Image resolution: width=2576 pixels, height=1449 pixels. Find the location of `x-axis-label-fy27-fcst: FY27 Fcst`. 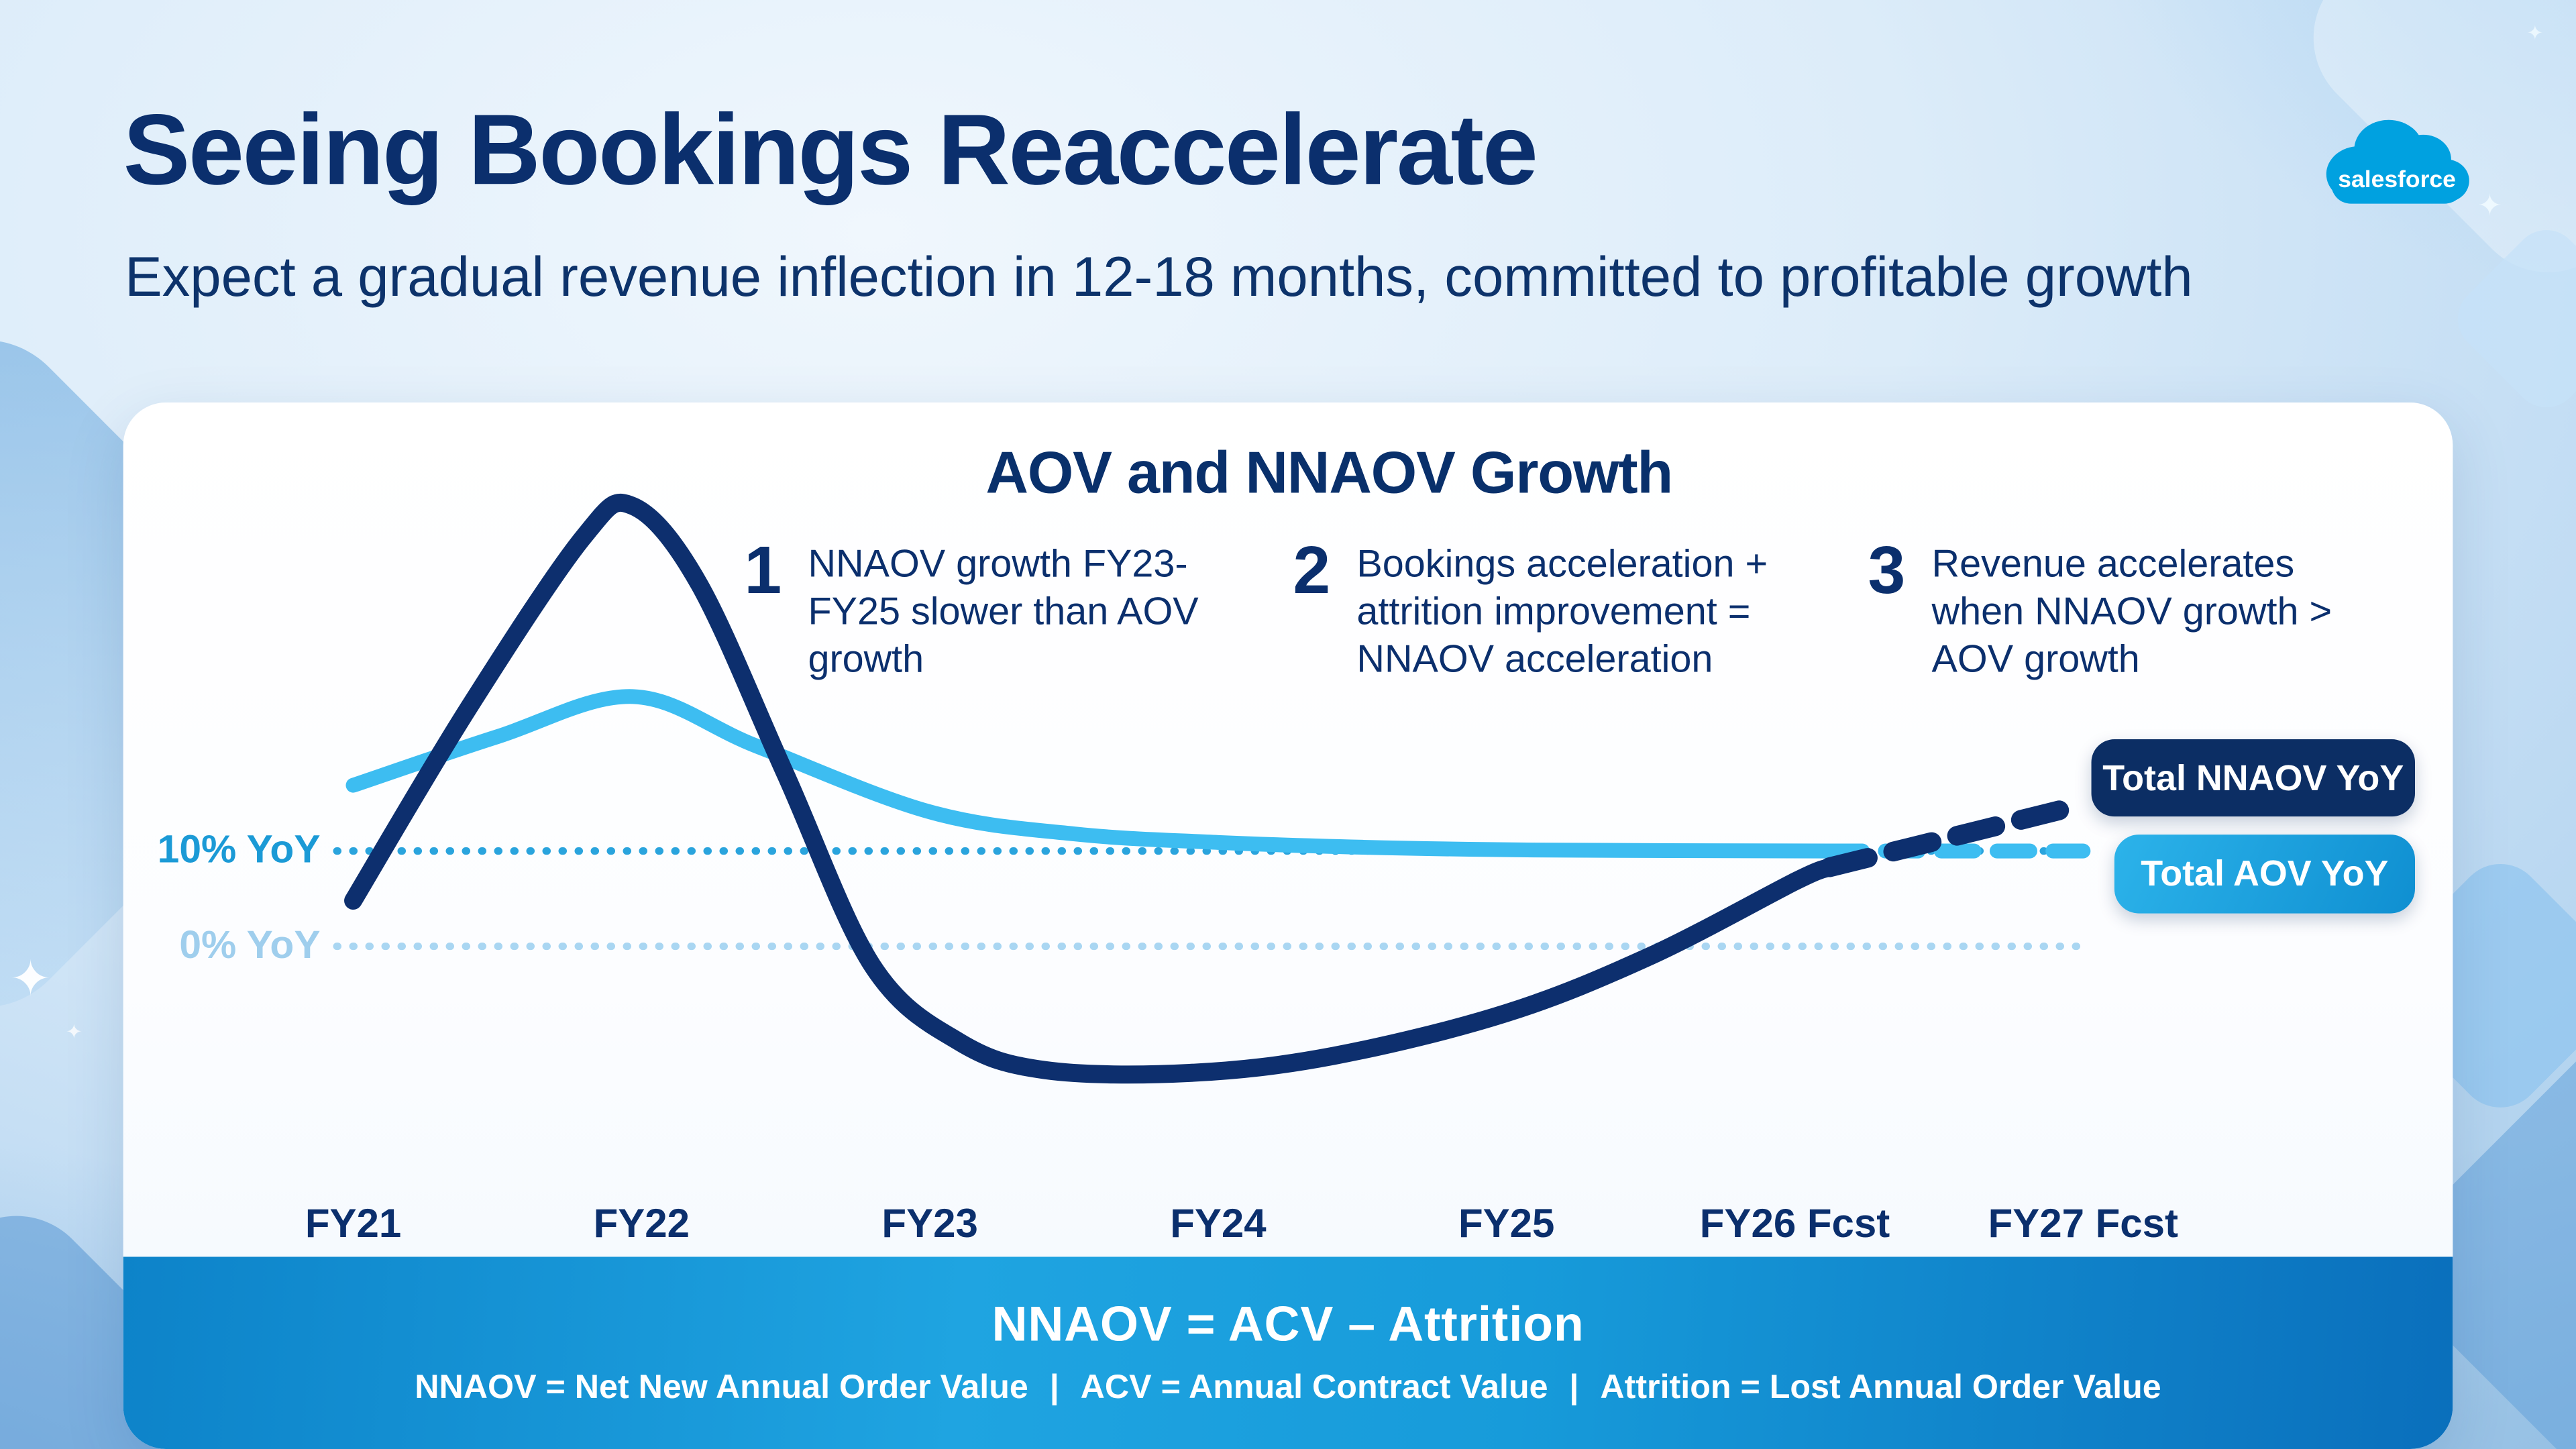

x-axis-label-fy27-fcst: FY27 Fcst is located at coordinates (2083, 1224).